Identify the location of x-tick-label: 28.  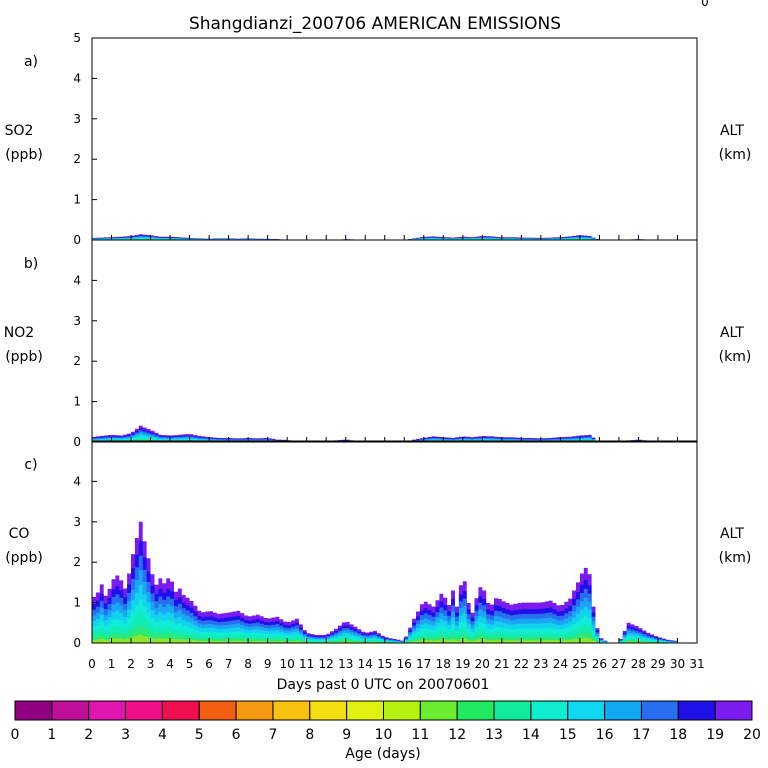
(638, 664).